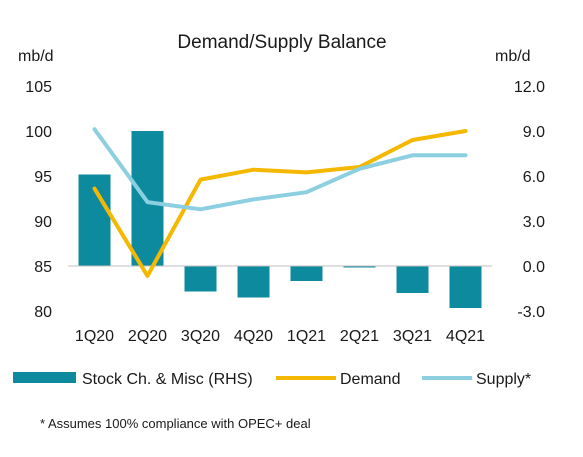 The width and height of the screenshot is (583, 457). What do you see at coordinates (44, 377) in the screenshot?
I see `legend-swatch-stock` at bounding box center [44, 377].